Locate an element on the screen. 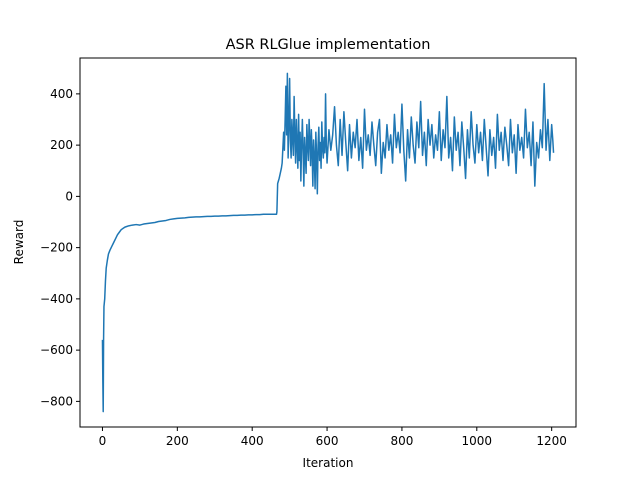  x-tick-label: 800 is located at coordinates (401, 441).